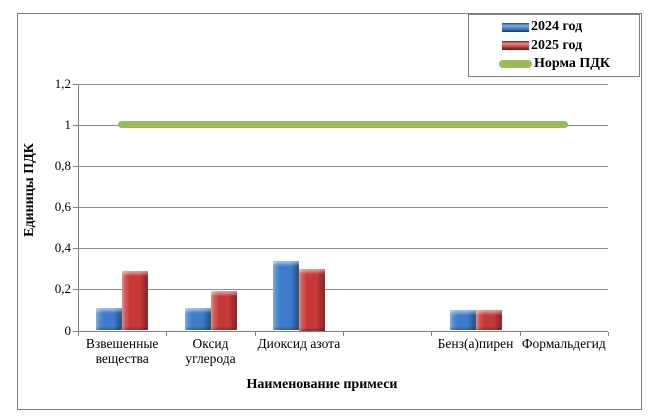  What do you see at coordinates (210, 351) in the screenshot?
I see `x-category-label: Оксид углерода` at bounding box center [210, 351].